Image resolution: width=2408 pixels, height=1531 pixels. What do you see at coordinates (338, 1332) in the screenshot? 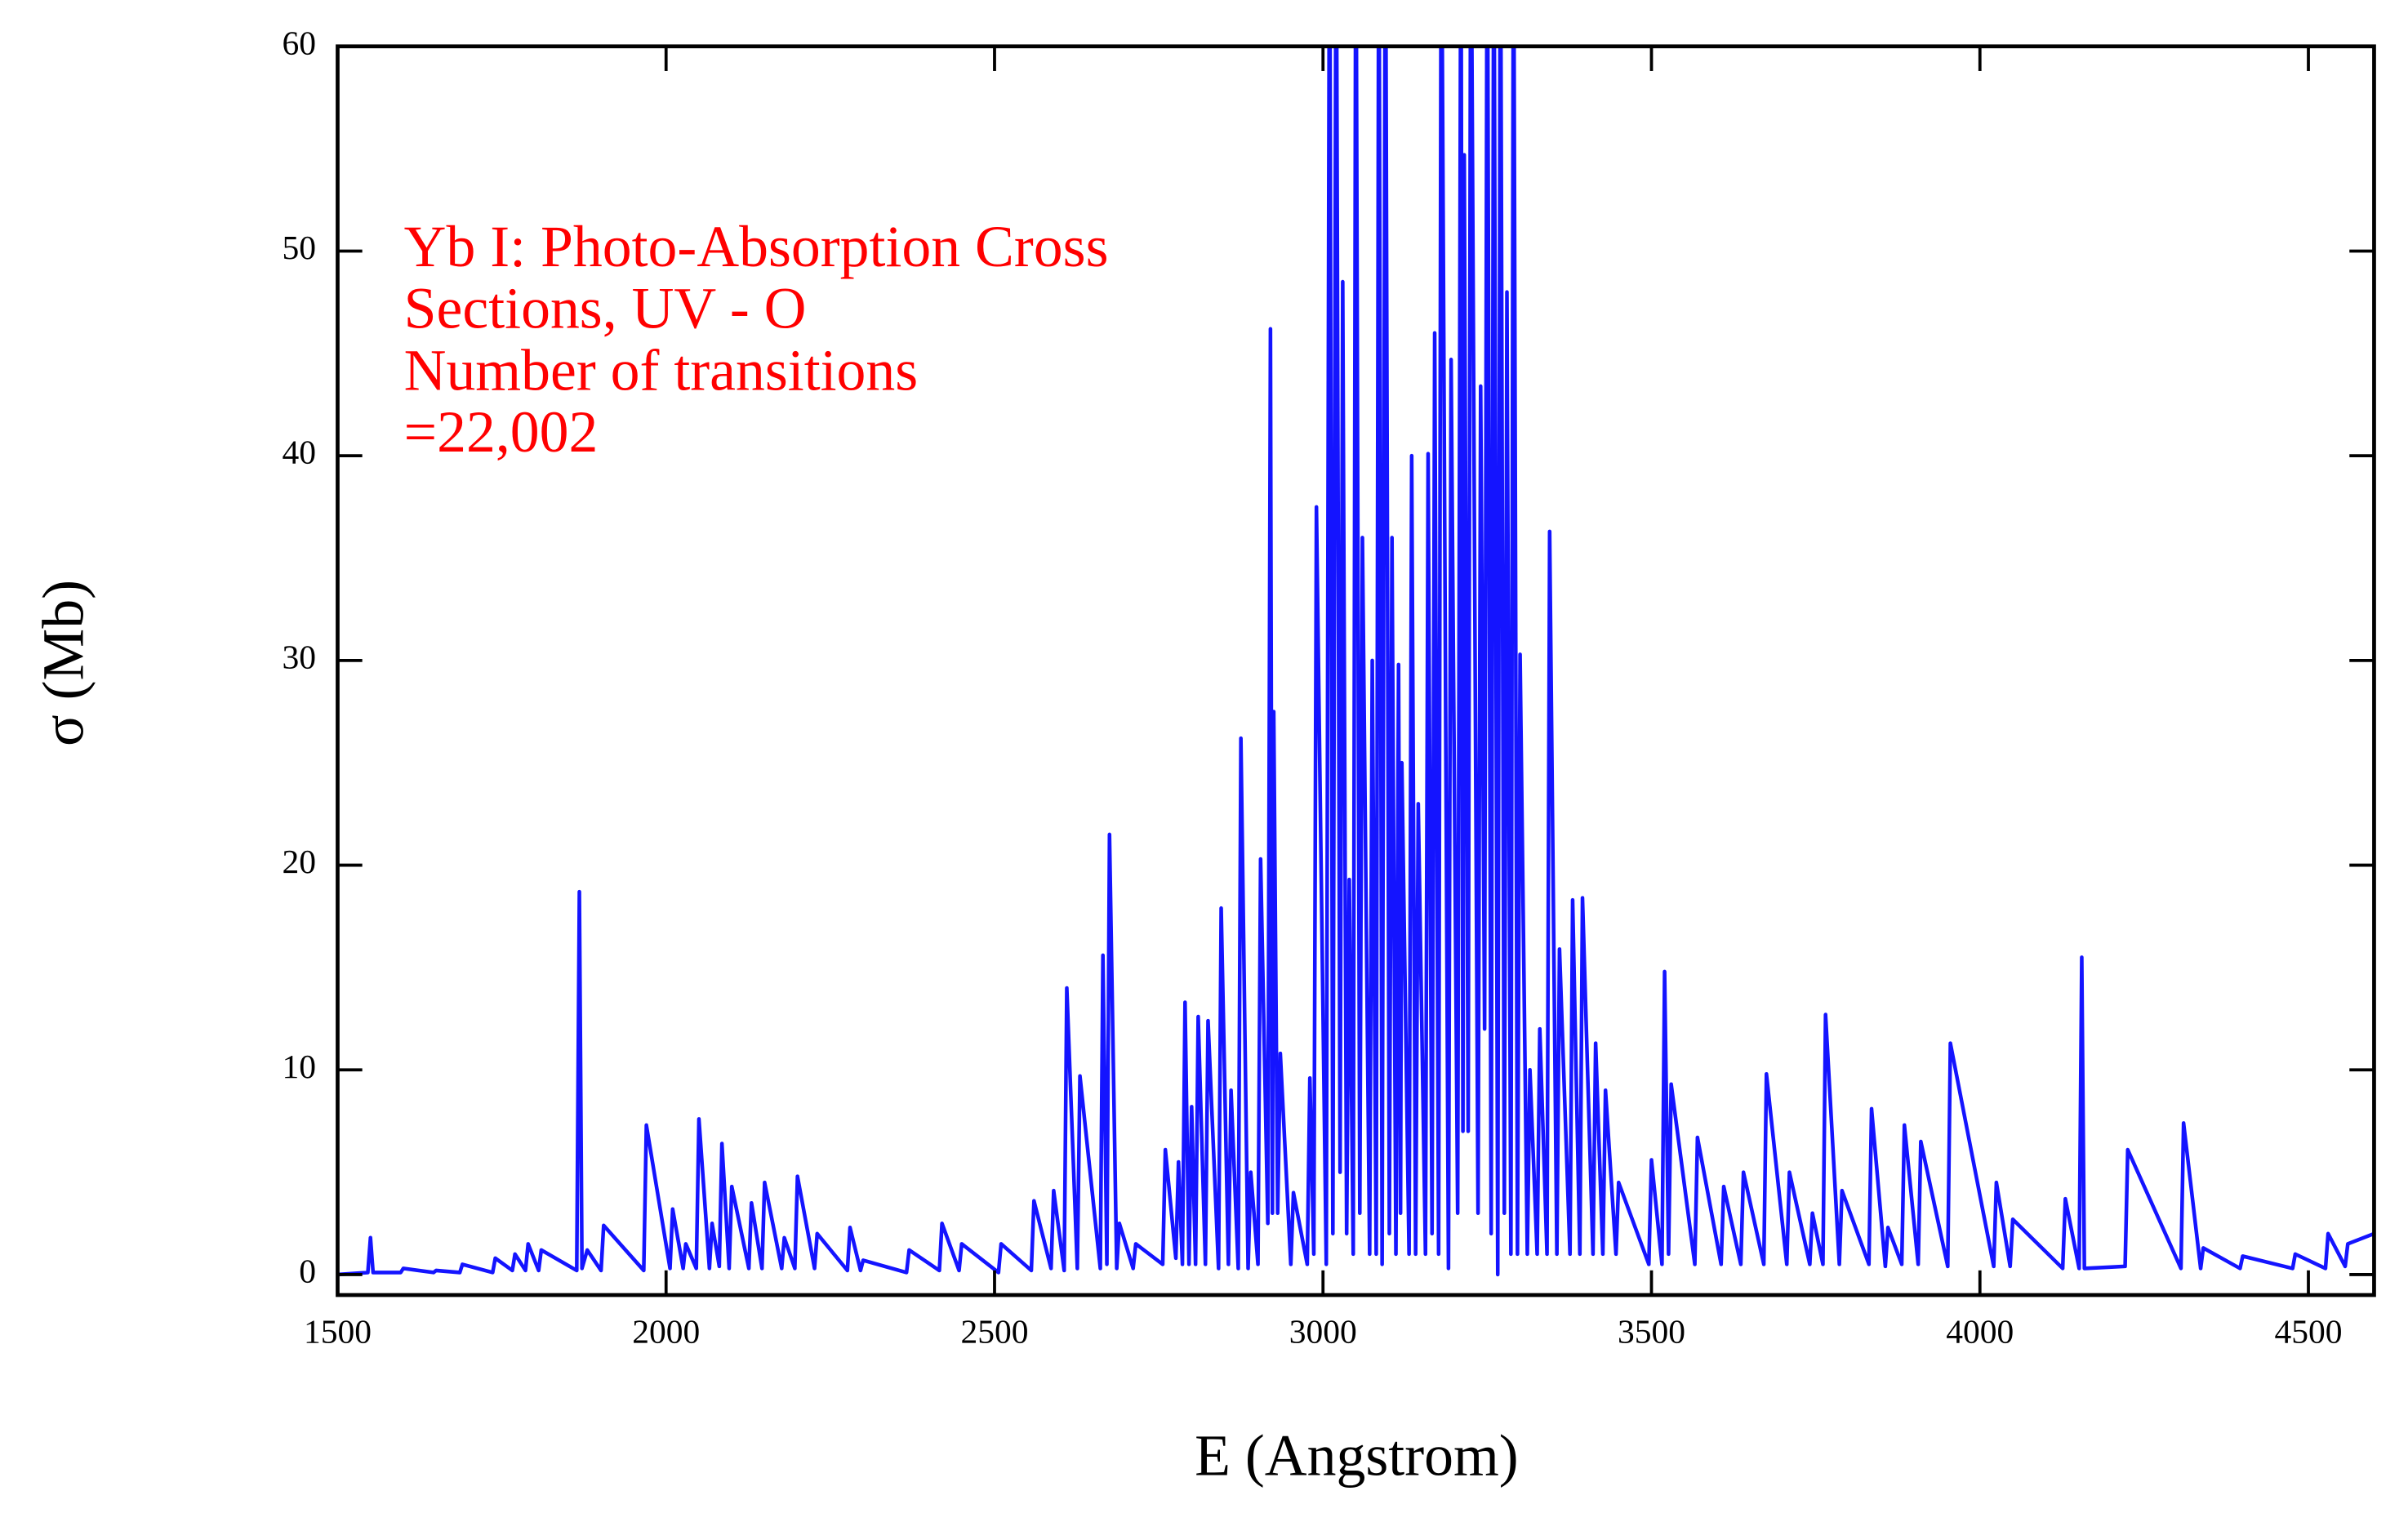
I see `x-tick-label: 1500` at bounding box center [338, 1332].